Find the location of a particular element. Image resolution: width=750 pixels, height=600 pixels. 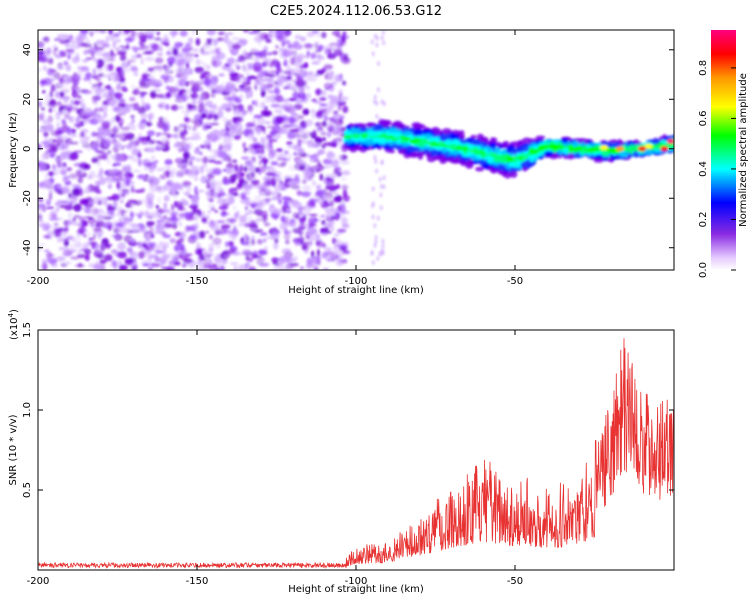

snr-y-tick-label: 1.0 is located at coordinates (27, 410).